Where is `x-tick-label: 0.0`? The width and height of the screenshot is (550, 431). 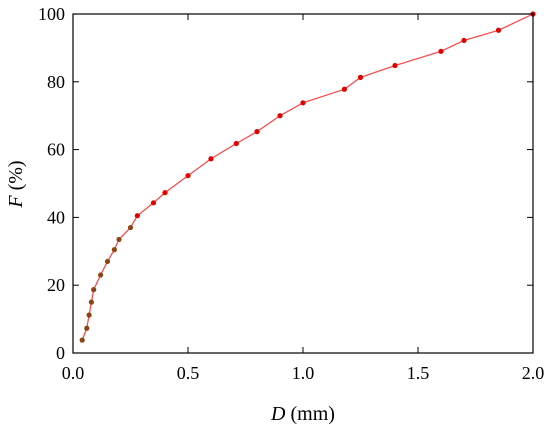 x-tick-label: 0.0 is located at coordinates (73, 373).